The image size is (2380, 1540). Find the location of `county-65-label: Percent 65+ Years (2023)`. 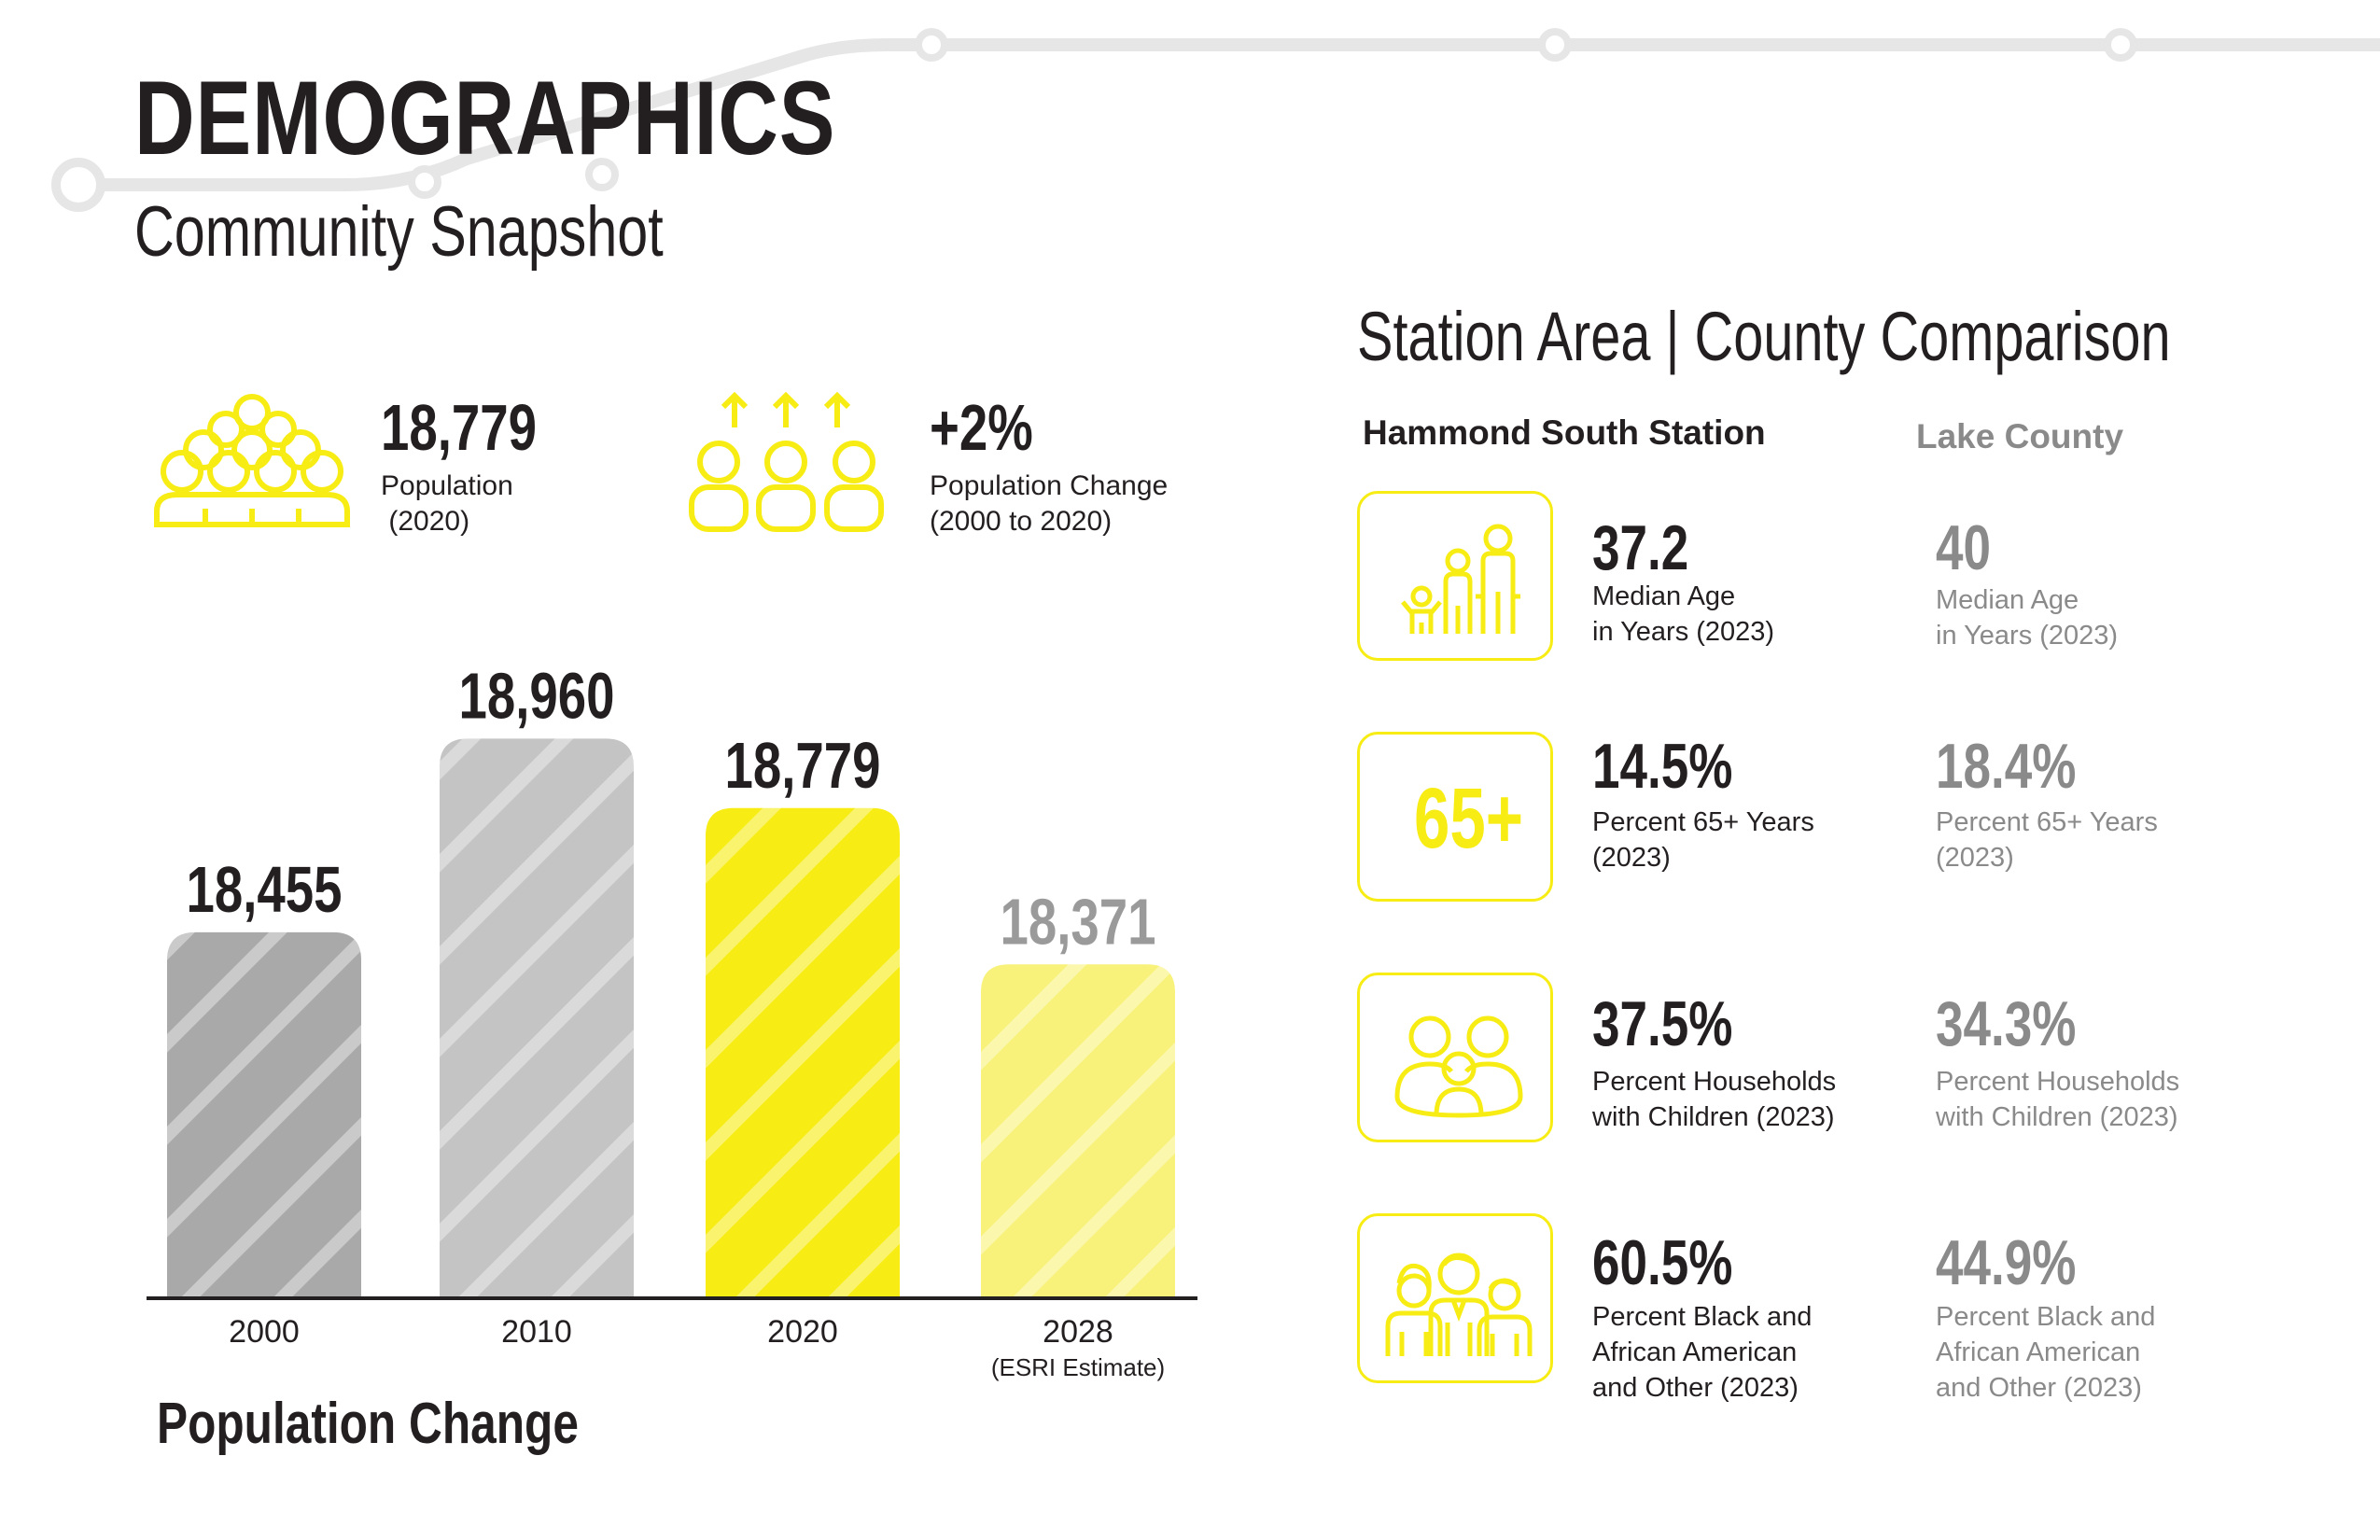

county-65-label: Percent 65+ Years (2023) is located at coordinates (2047, 840).